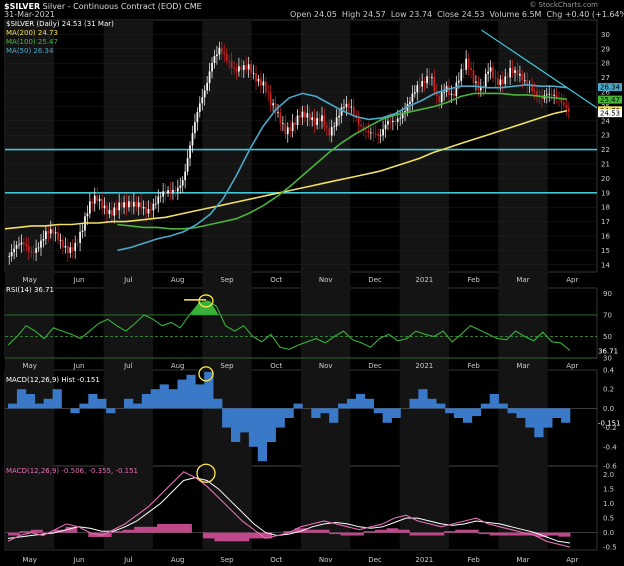 The width and height of the screenshot is (624, 566). Describe the element at coordinates (594, 14) in the screenshot. I see `chg-value: +0.40 (+1.64%)` at that location.